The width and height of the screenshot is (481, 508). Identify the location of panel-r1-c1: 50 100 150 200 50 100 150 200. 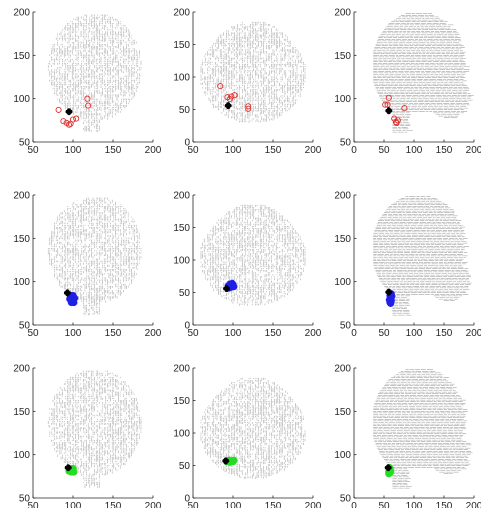
(87, 82).